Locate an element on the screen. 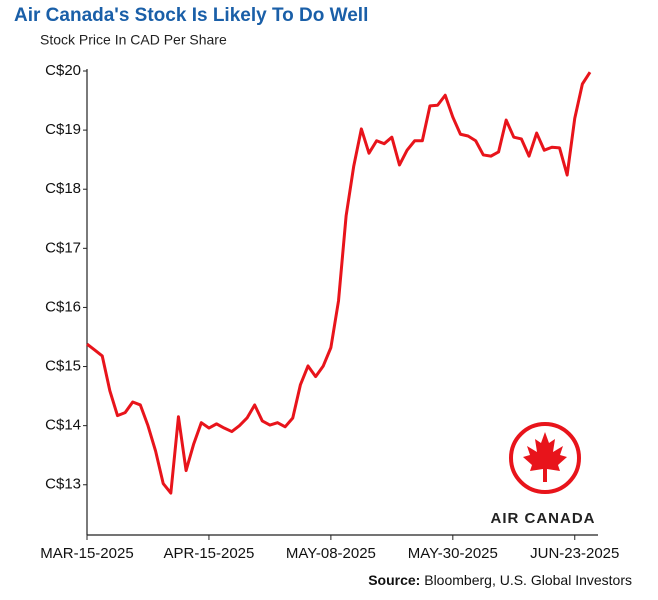 Image resolution: width=658 pixels, height=600 pixels. y-tick-label: C$18 is located at coordinates (63, 188).